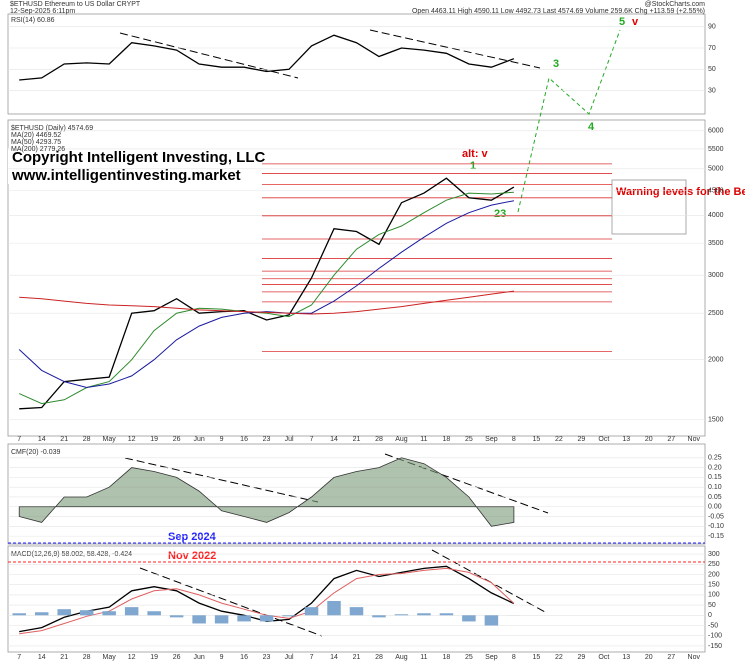  I want to click on y-tick-label: 2000, so click(716, 360).